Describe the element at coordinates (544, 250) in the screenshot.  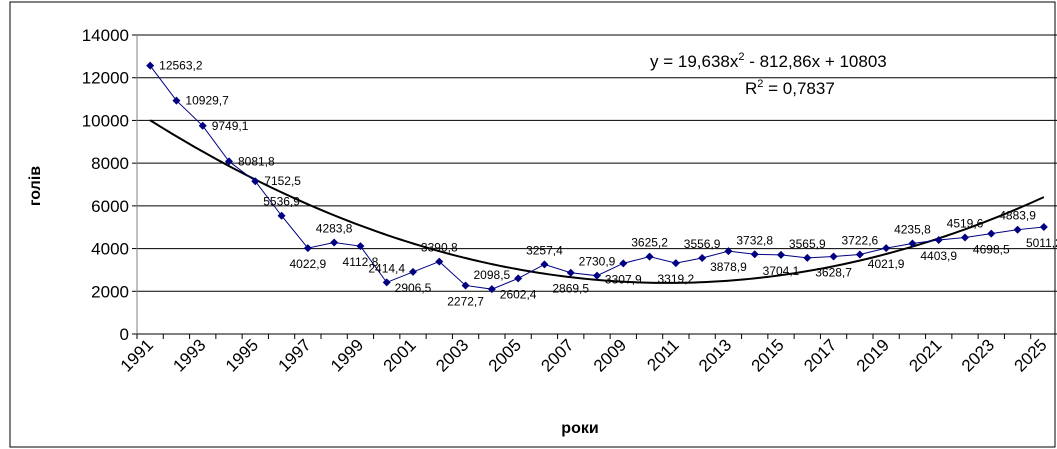
I see `data-label: 3257,4` at that location.